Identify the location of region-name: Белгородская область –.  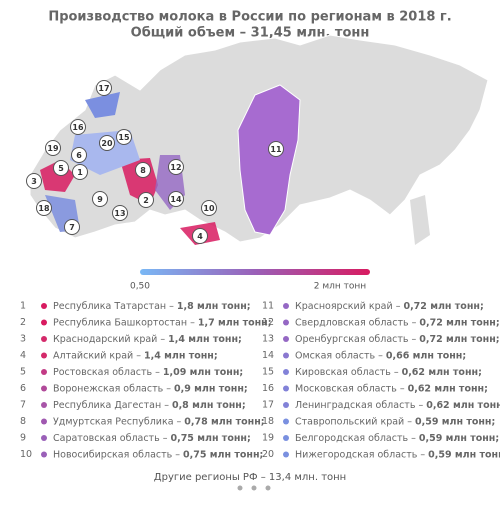
(355, 438).